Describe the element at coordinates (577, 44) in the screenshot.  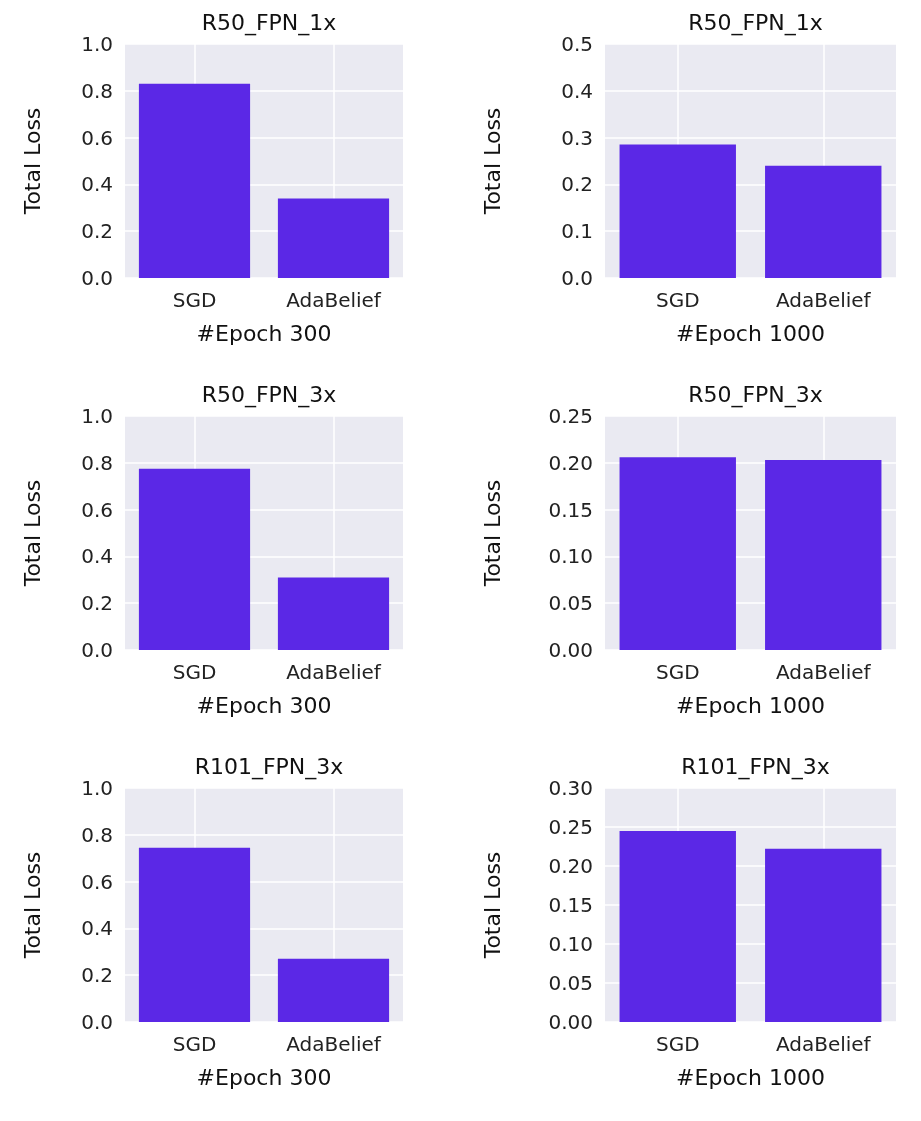
I see `y-tick-label: 0.5` at that location.